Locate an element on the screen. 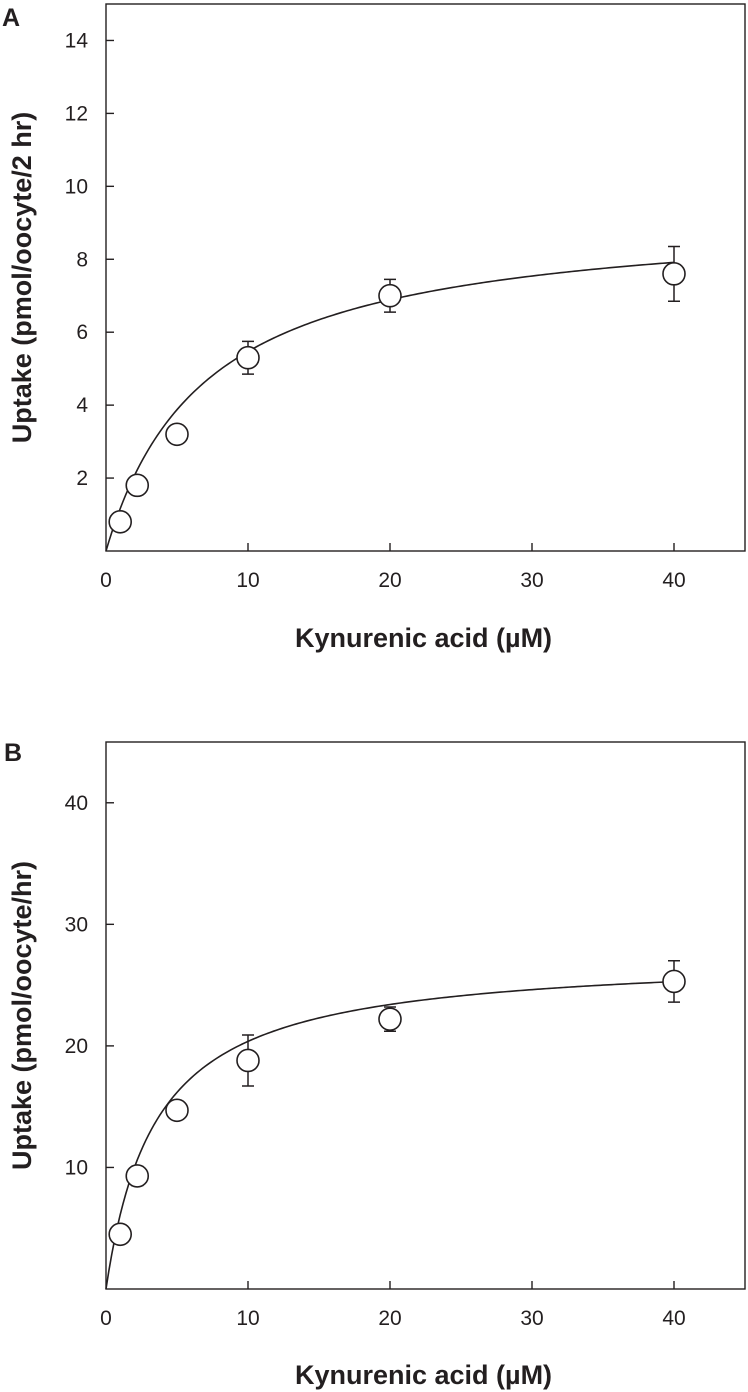 Image resolution: width=748 pixels, height=1392 pixels. panel-b-y-axis: 10 20 30 40 is located at coordinates (89, 985).